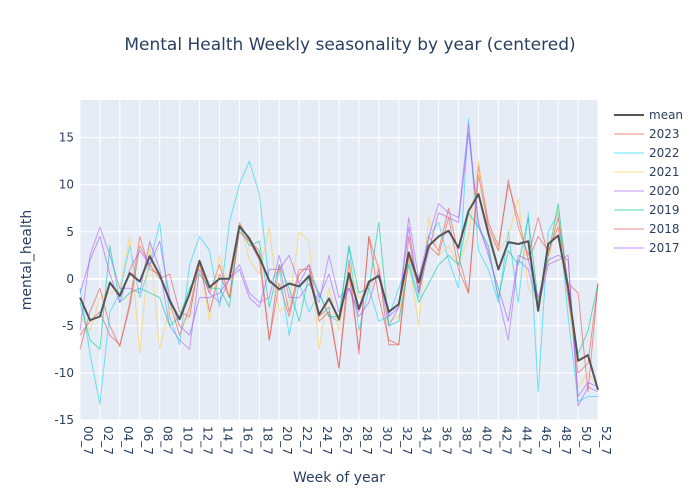  I want to click on x-tick-label: 40_7, so click(486, 440).